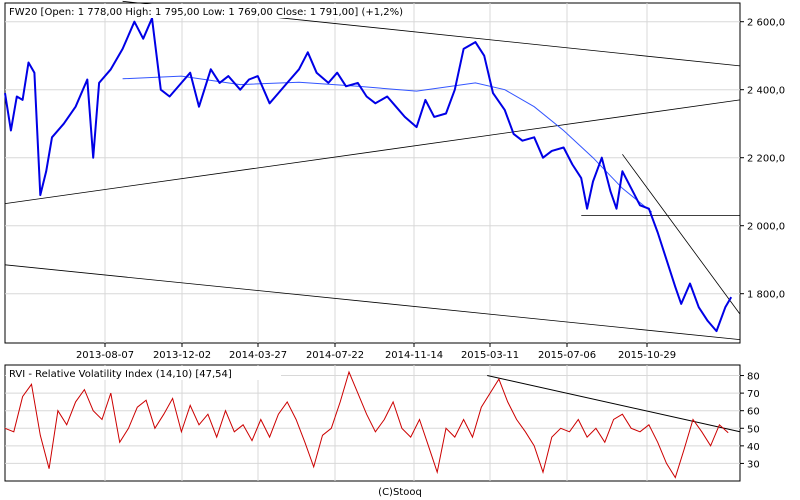 The width and height of the screenshot is (800, 500). I want to click on price-y-axis: 2 600,0 2 400,0 2 200,0 2 000,0 1 800,0, so click(762, 159).